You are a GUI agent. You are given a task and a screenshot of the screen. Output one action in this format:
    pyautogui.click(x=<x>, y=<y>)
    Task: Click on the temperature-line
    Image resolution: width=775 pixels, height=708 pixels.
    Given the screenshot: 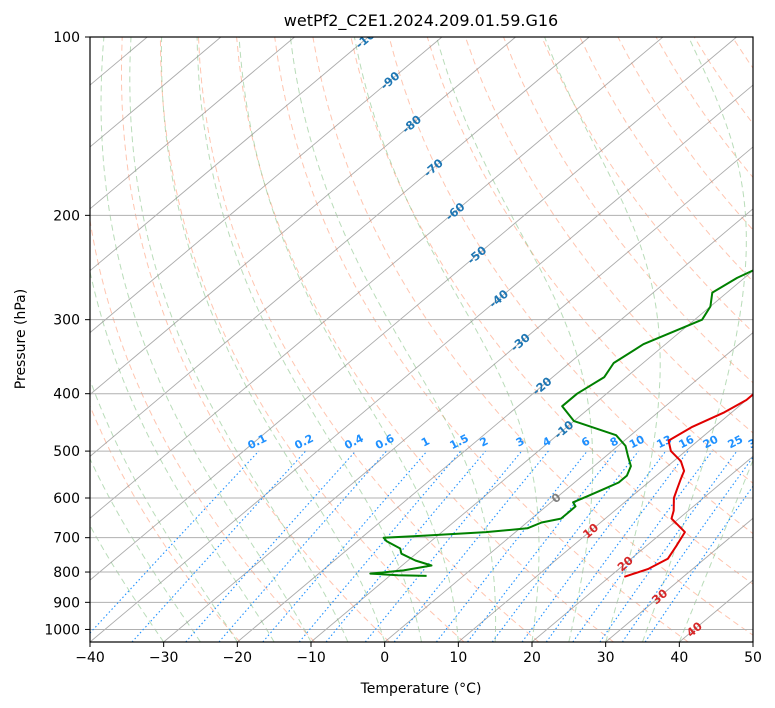 What is the action you would take?
    pyautogui.click(x=688, y=485)
    